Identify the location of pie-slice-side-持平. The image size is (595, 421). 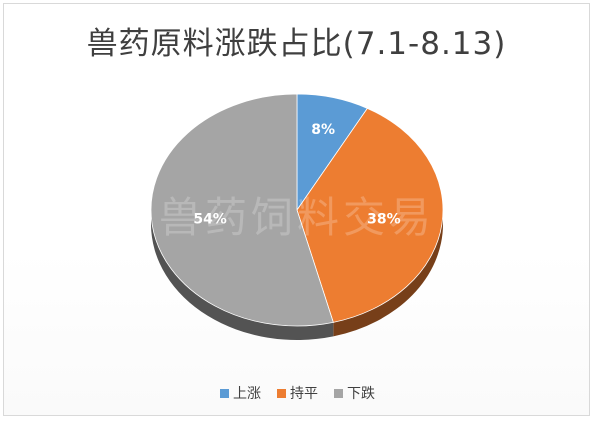
(388, 273).